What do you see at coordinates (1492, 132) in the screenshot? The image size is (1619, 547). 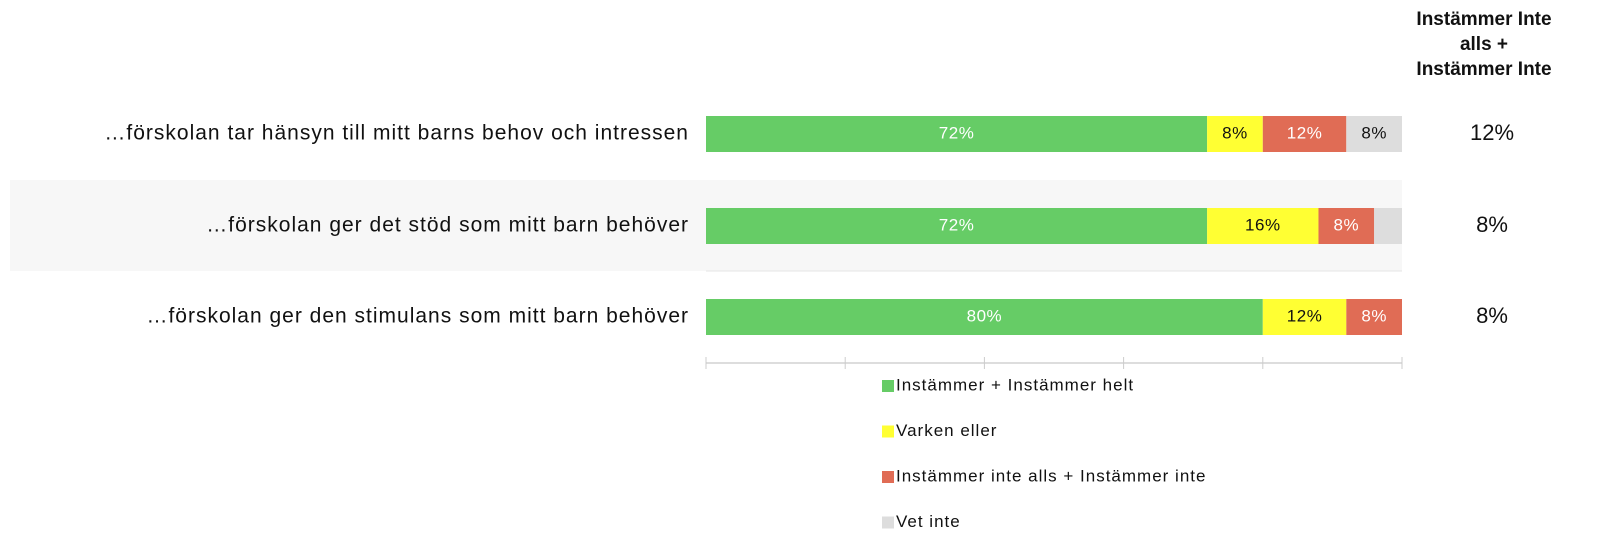 I see `summary-value: 12%` at bounding box center [1492, 132].